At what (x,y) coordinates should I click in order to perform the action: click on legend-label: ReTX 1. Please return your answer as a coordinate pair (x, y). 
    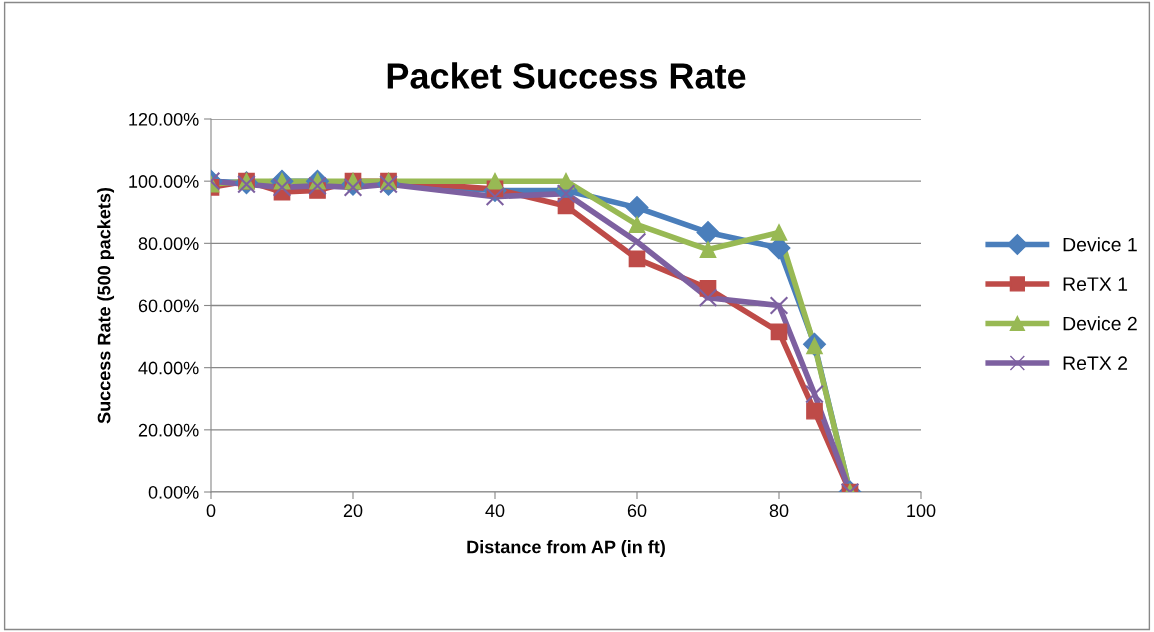
    Looking at the image, I should click on (1095, 284).